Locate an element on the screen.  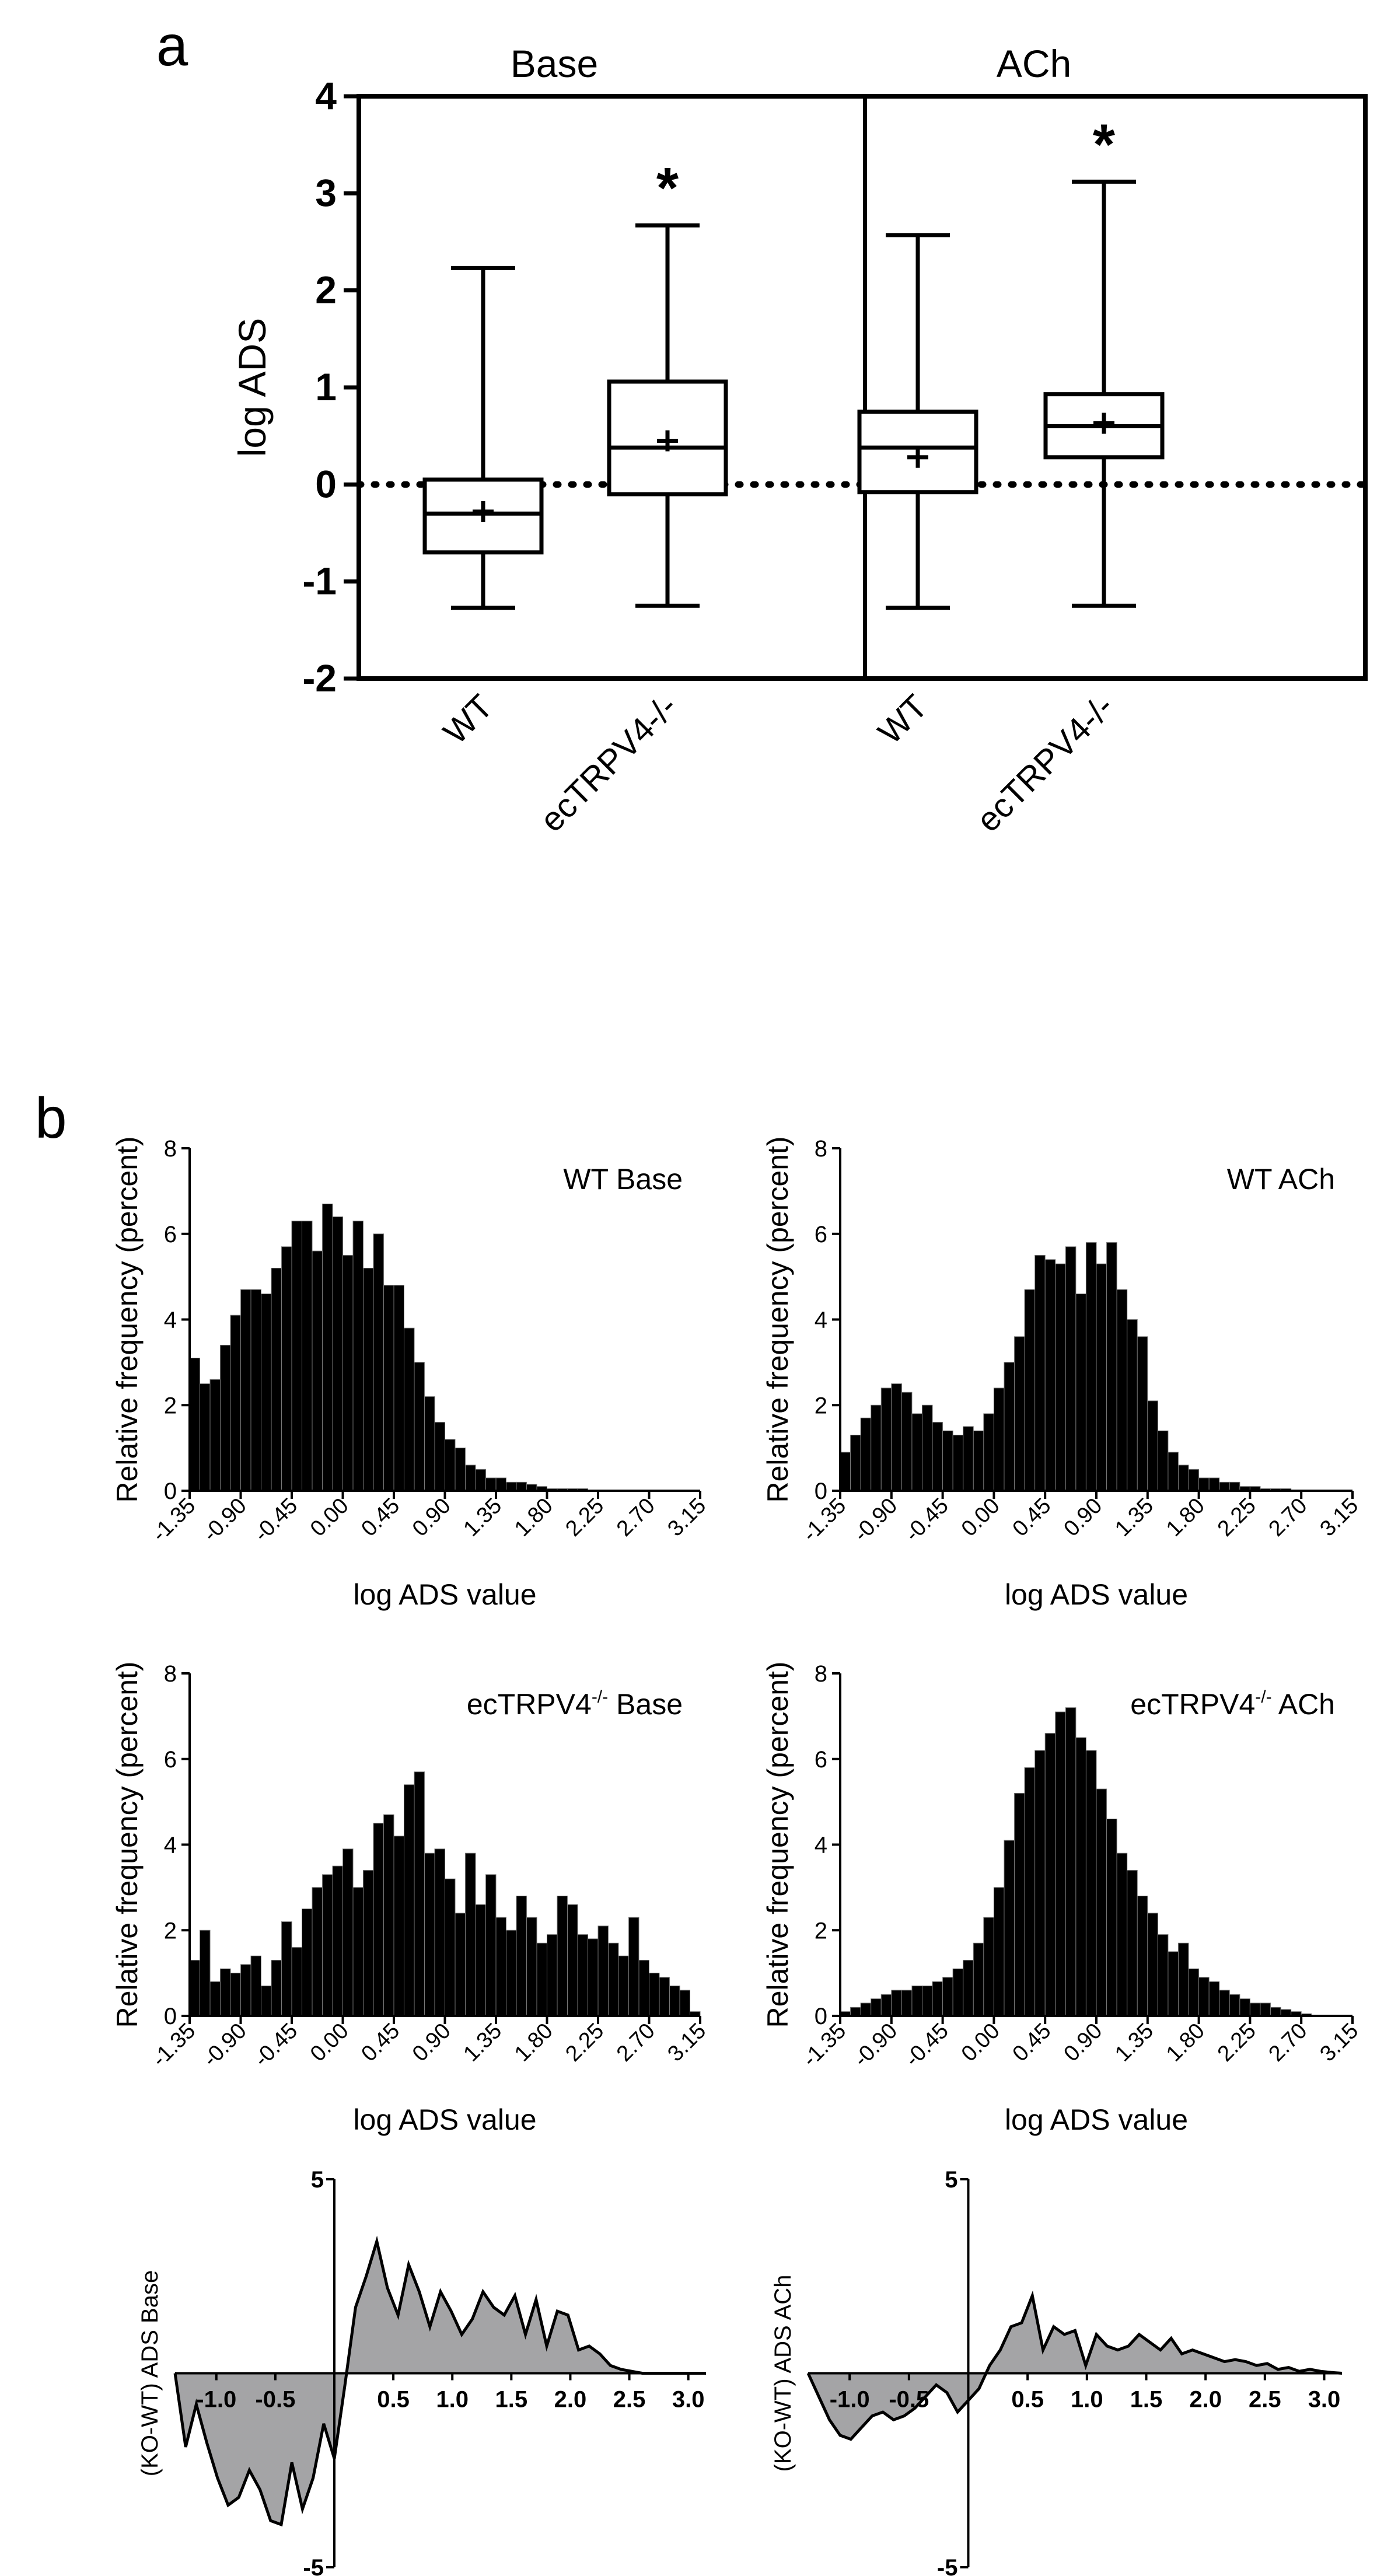
x-tick-label: 1.0 is located at coordinates (452, 2400).